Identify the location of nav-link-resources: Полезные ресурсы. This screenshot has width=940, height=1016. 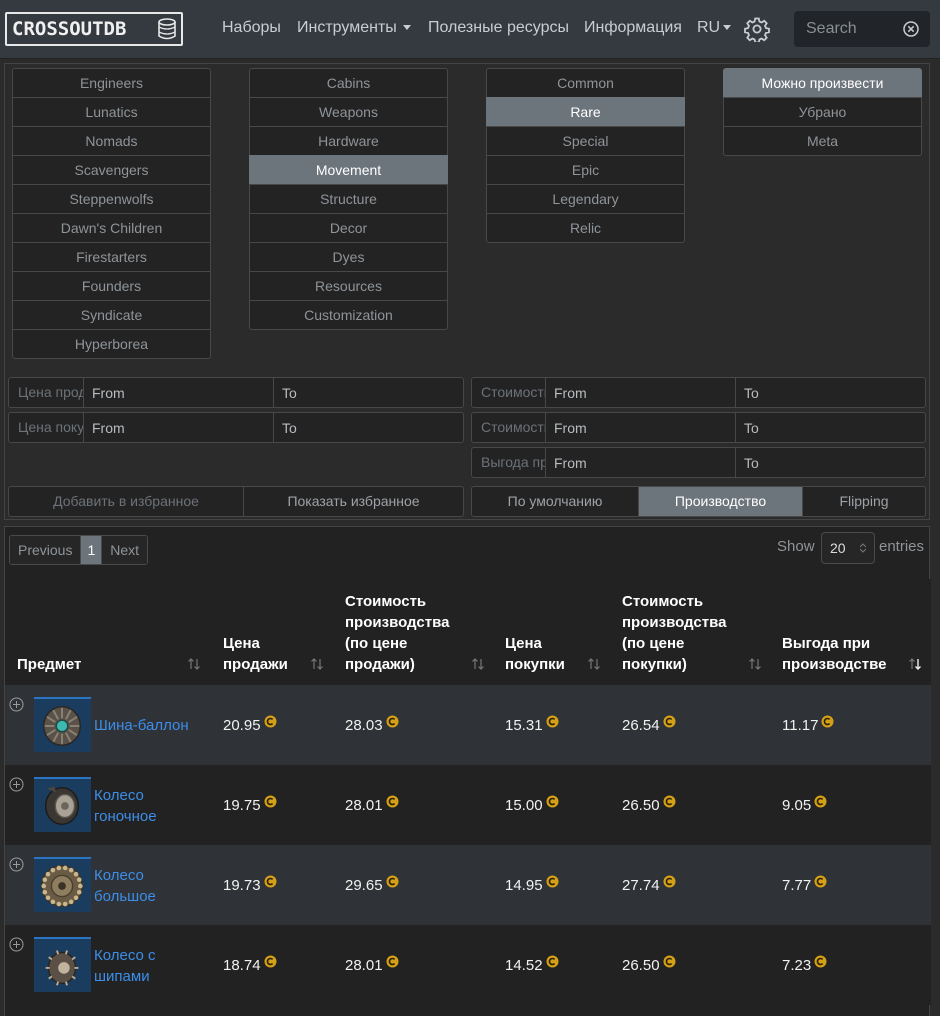
(498, 27).